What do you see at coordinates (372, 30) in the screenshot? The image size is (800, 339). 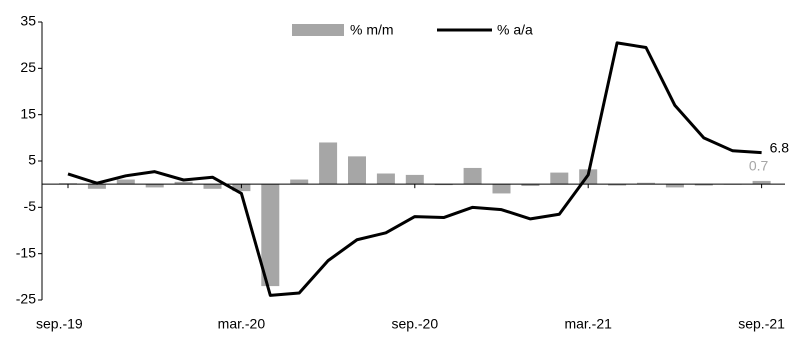 I see `legend-label: % m/m` at bounding box center [372, 30].